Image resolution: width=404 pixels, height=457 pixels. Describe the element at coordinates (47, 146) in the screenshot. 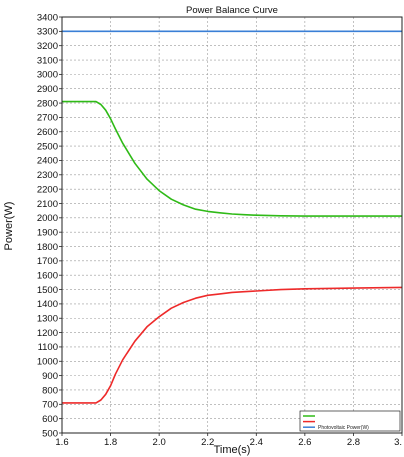

I see `y-tick-label: 2500` at that location.